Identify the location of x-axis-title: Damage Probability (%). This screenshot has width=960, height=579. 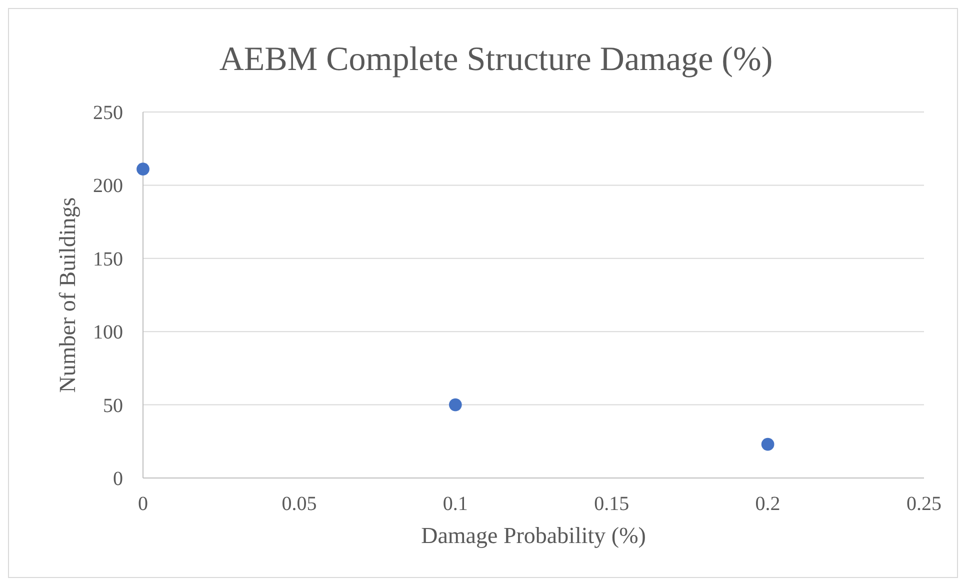
(533, 535).